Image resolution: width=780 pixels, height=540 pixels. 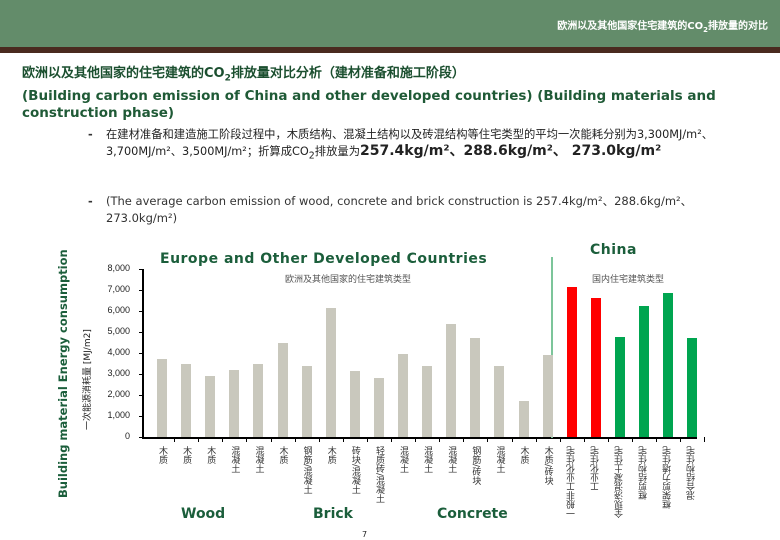 What do you see at coordinates (613, 250) in the screenshot?
I see `chart-title-china: China` at bounding box center [613, 250].